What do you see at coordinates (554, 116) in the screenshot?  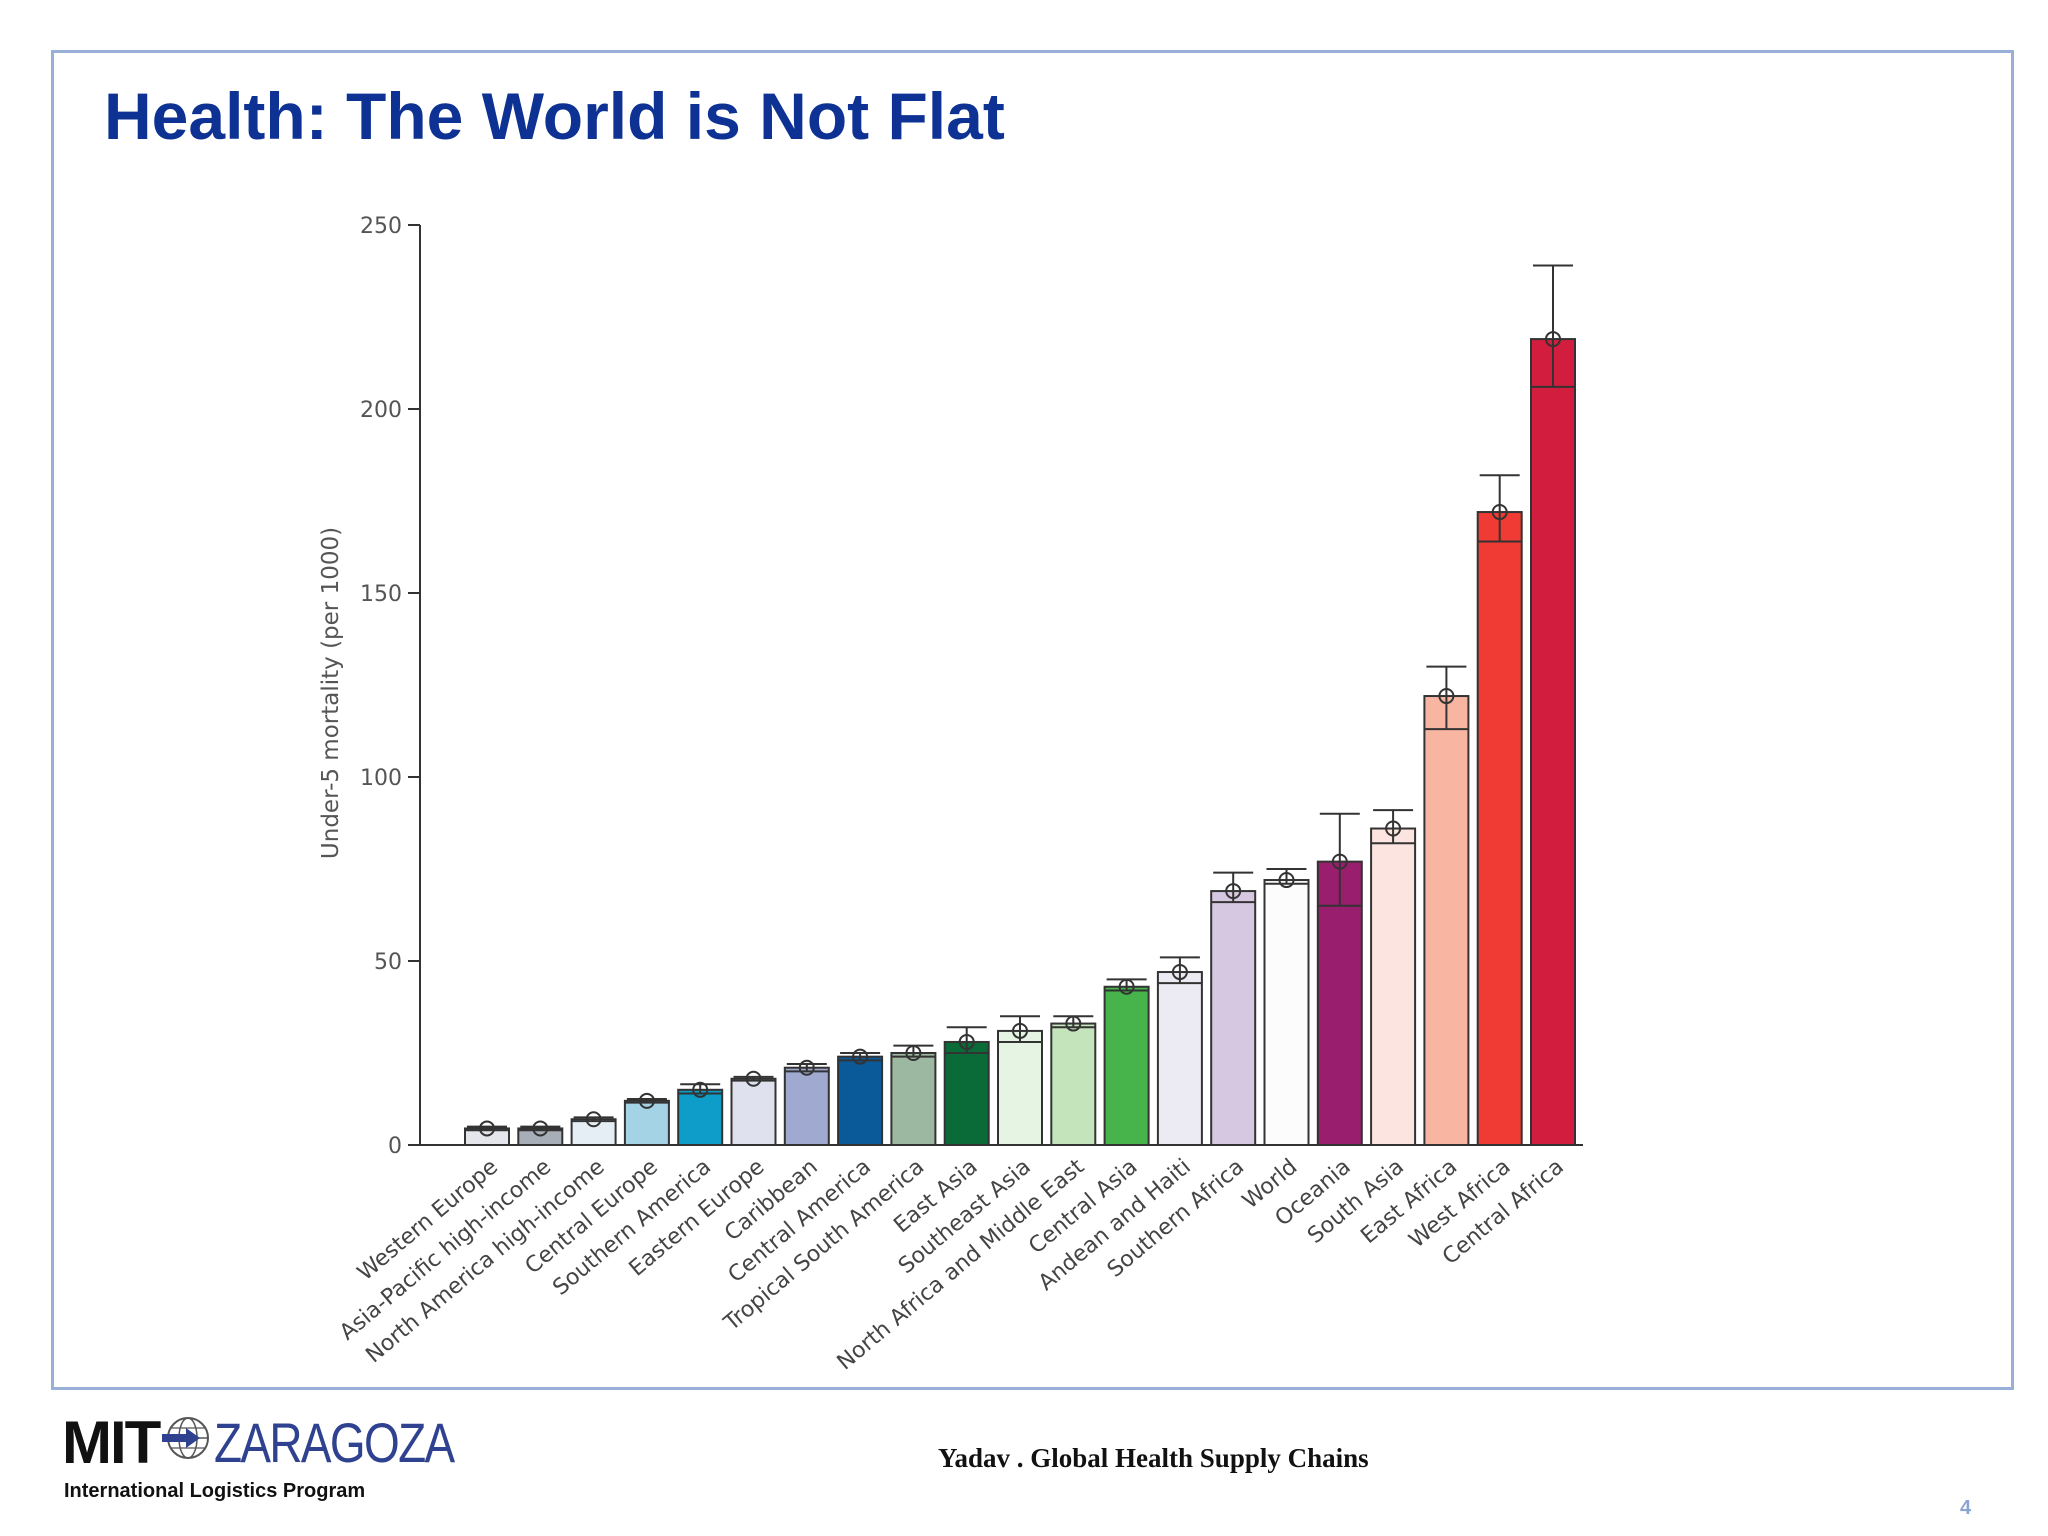 I see `slide-title: Health: The World is Not Flat` at bounding box center [554, 116].